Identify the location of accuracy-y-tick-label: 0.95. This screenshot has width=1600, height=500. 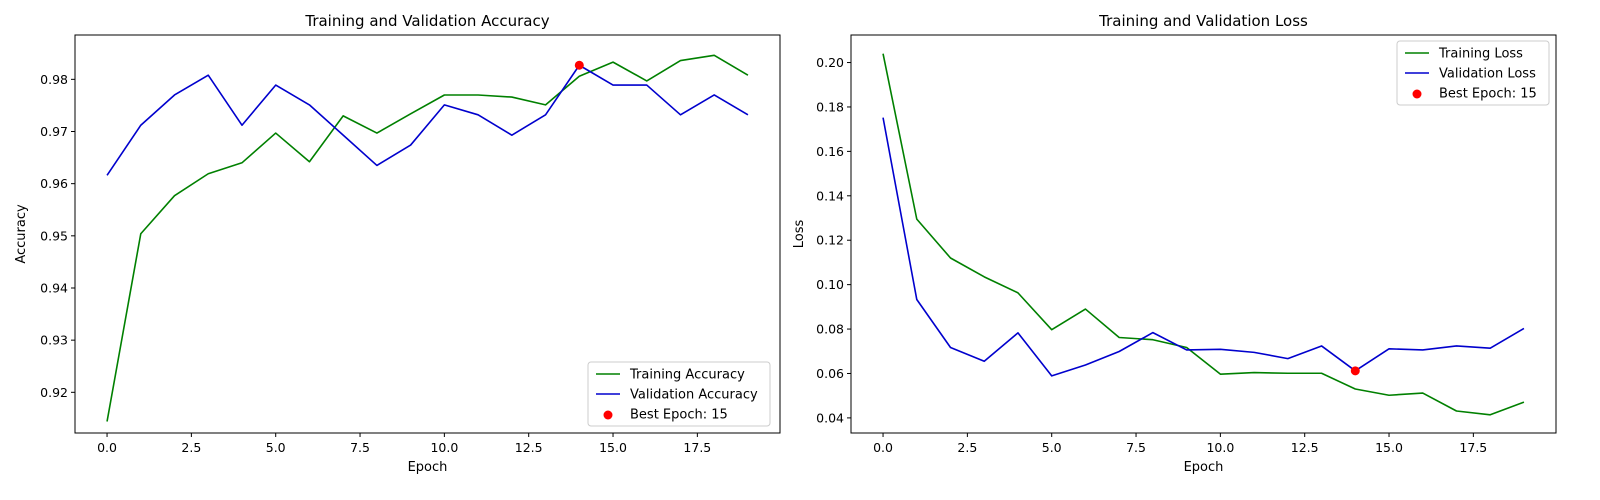
(54, 235).